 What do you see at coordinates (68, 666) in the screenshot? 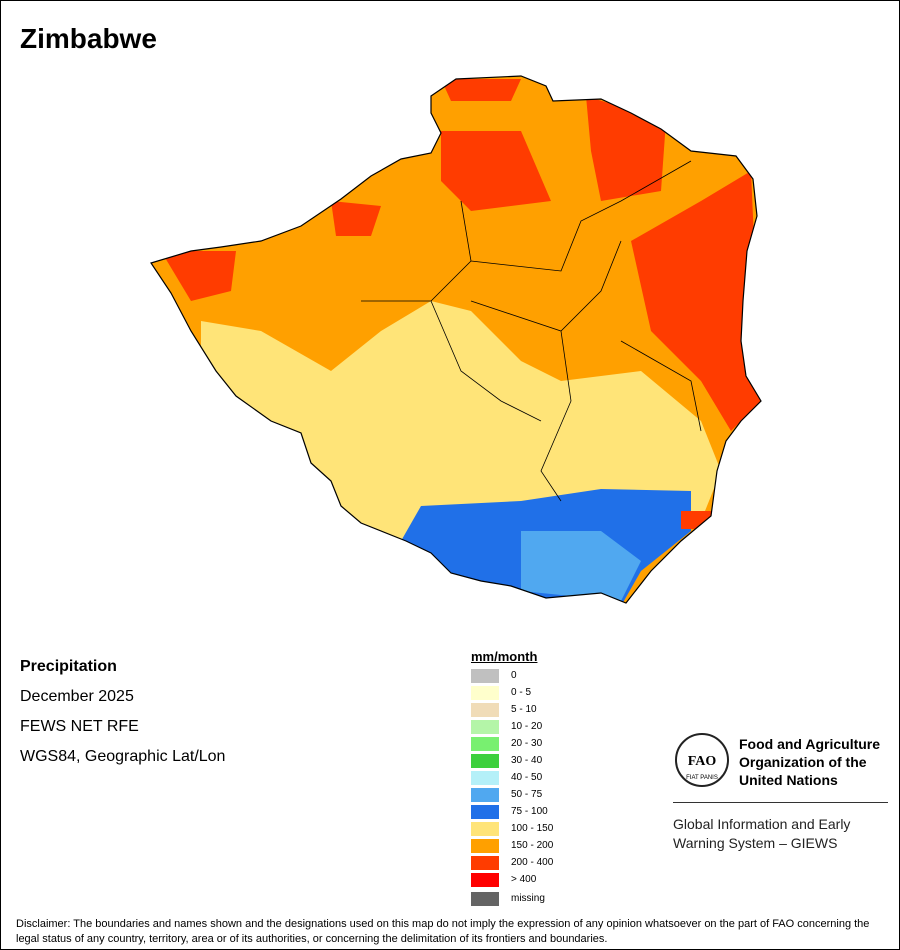
I see `variable-label: Precipitation` at bounding box center [68, 666].